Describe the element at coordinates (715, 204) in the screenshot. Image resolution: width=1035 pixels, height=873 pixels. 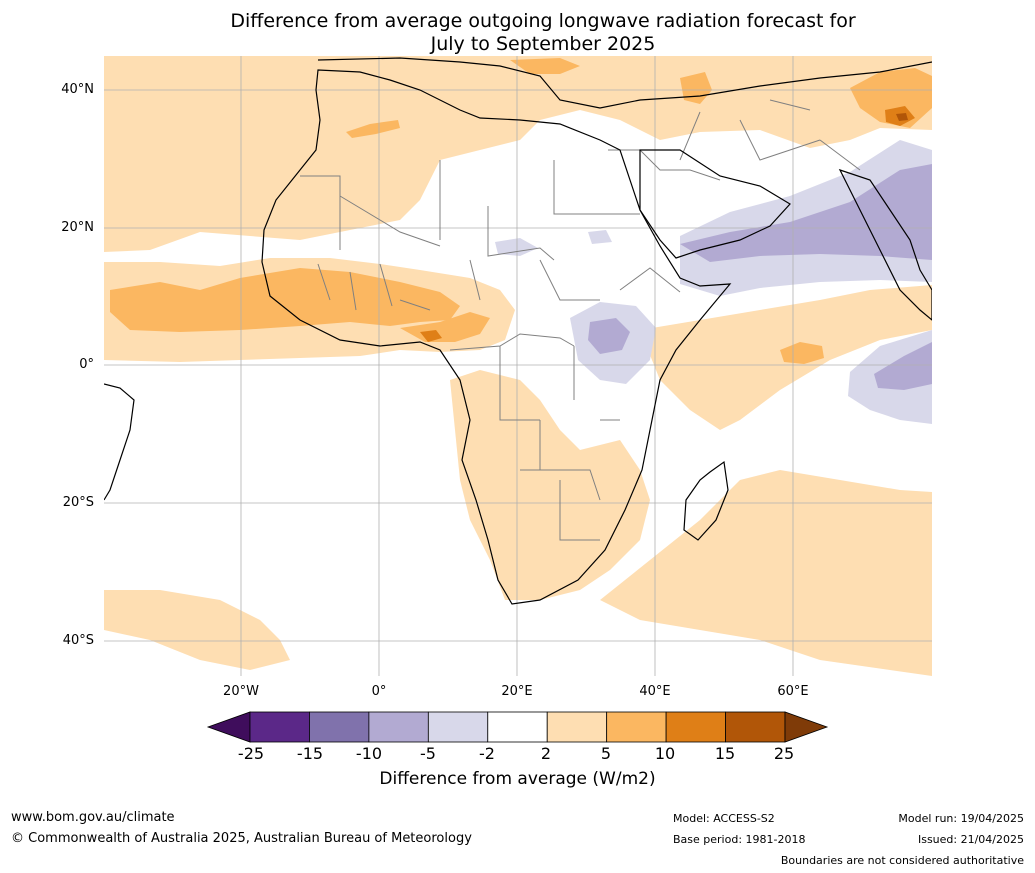
I see `coastline-arabia` at that location.